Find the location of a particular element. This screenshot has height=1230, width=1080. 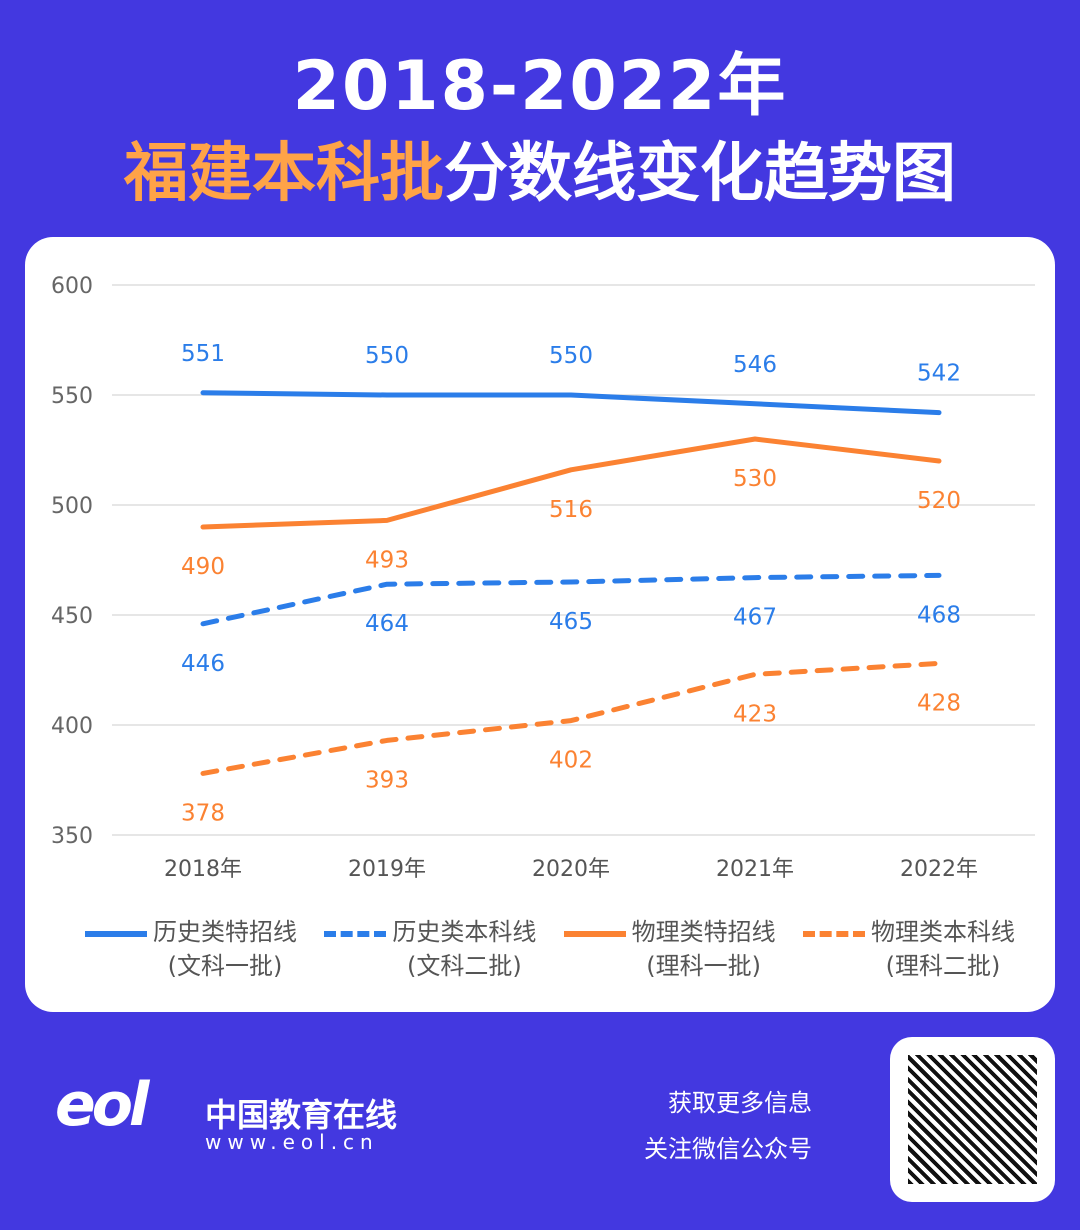

legend-item: 历史类特招线 (文科一批) is located at coordinates (191, 949).